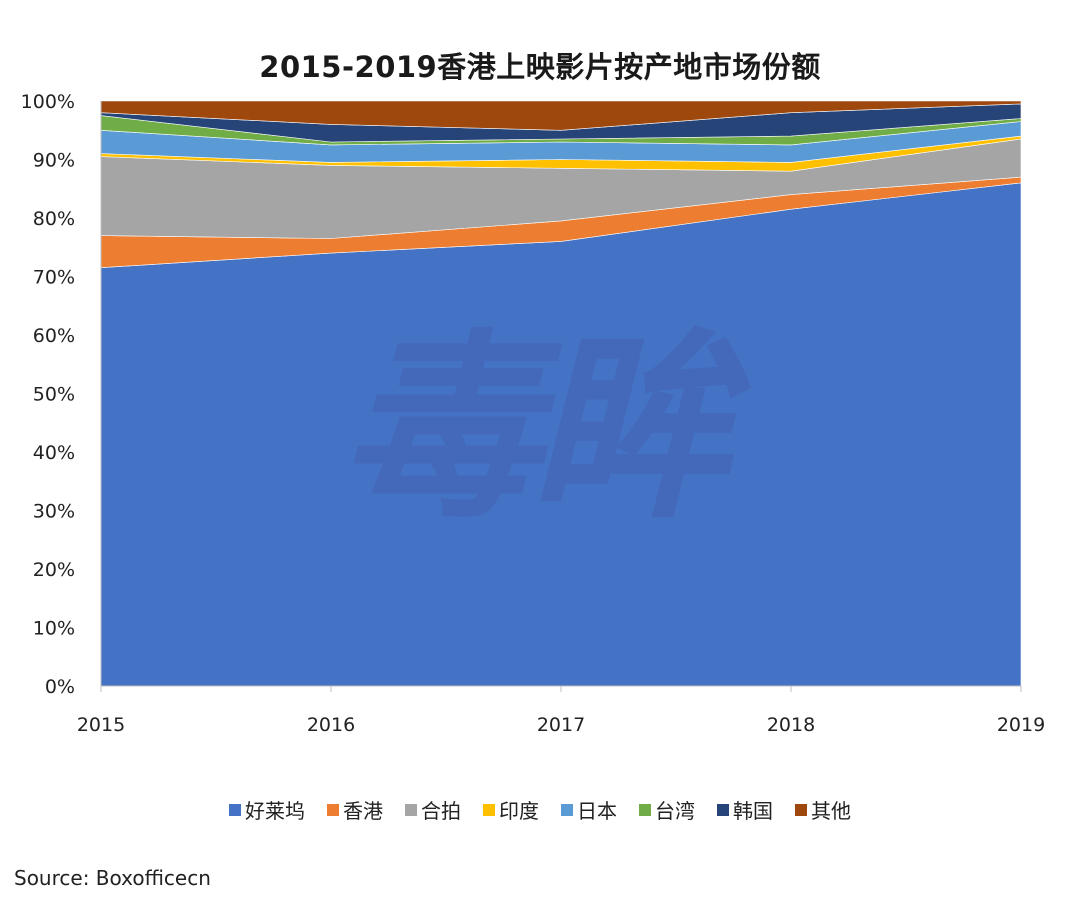  I want to click on legend-item: 香港, so click(355, 809).